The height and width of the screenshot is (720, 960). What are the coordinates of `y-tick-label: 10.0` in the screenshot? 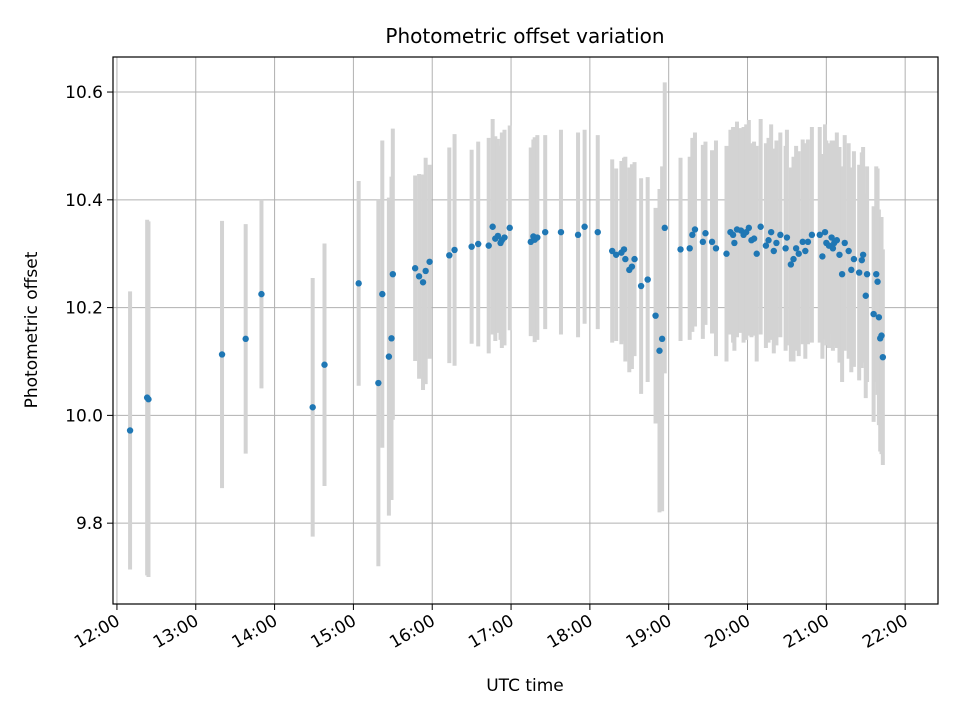 It's located at (84, 416).